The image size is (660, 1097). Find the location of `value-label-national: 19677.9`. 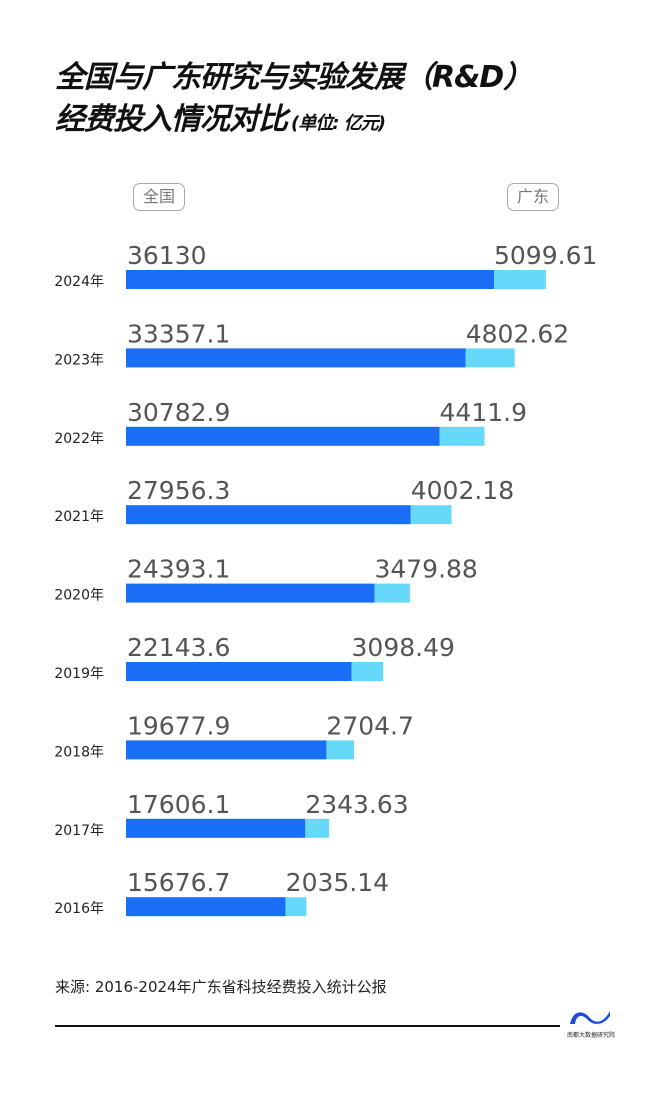

value-label-national: 19677.9 is located at coordinates (178, 725).